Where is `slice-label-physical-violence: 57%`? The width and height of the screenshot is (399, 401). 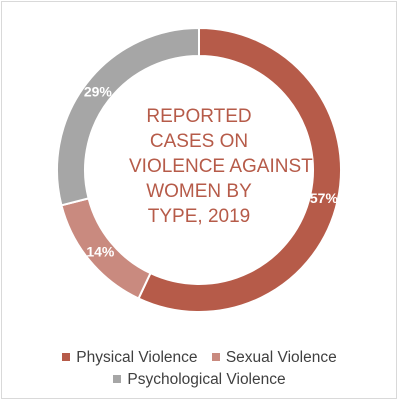 slice-label-physical-violence: 57% is located at coordinates (324, 198).